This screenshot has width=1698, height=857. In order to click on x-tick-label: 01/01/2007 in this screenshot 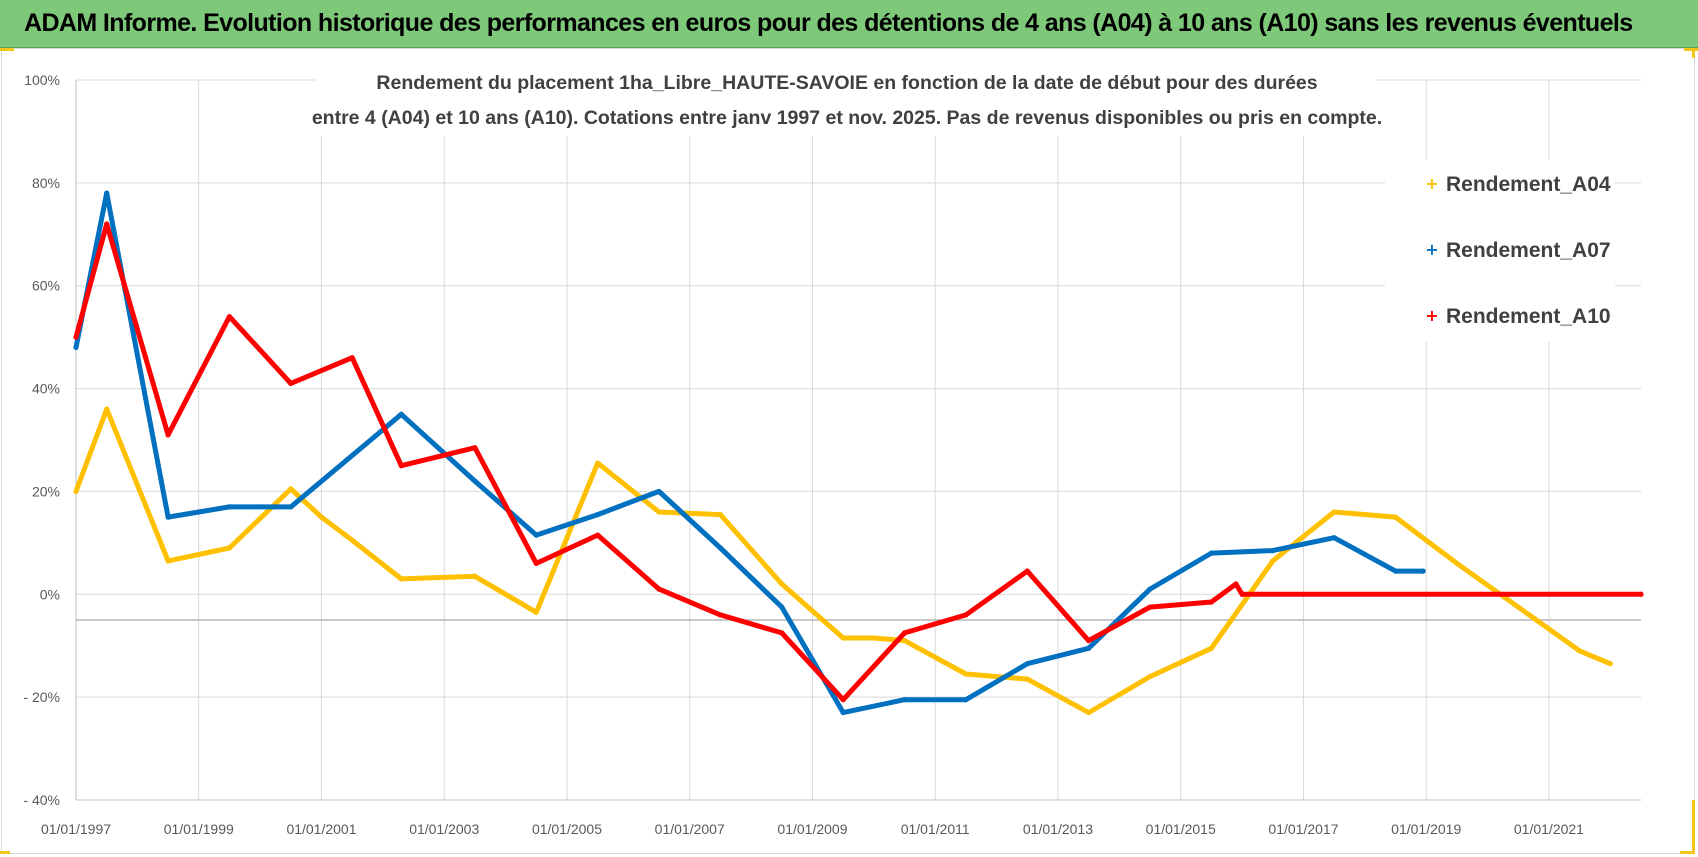, I will do `click(690, 829)`.